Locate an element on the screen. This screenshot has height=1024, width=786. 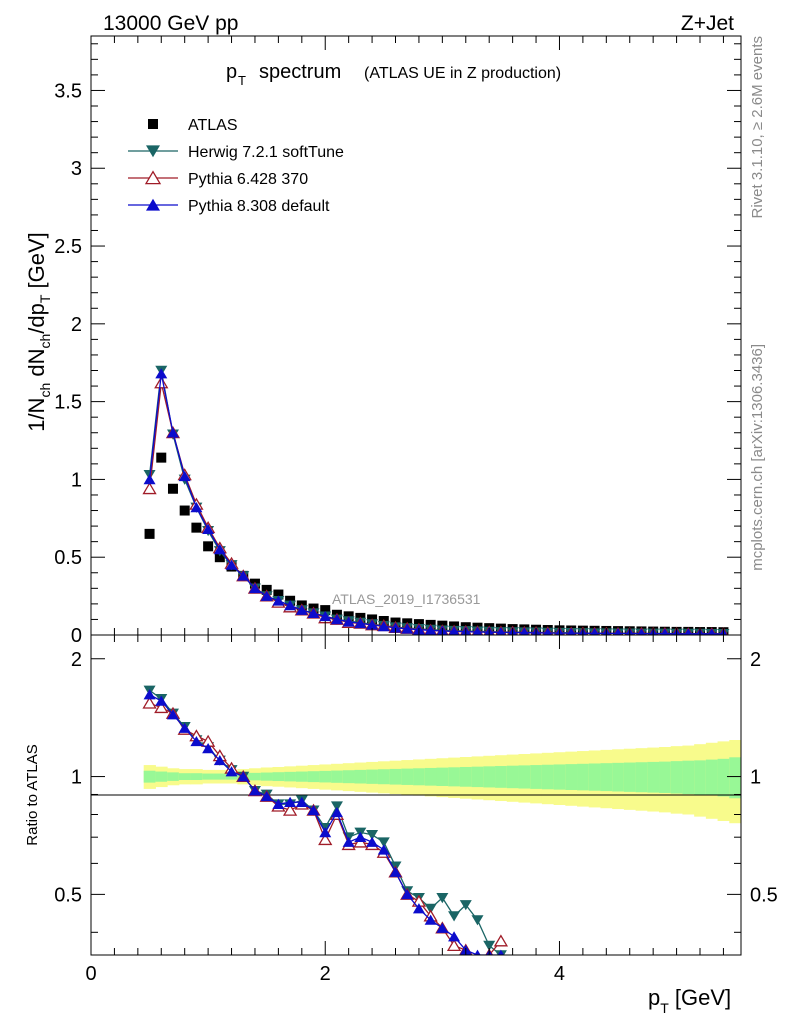
x-tick-label-1: 2 is located at coordinates (325, 974).